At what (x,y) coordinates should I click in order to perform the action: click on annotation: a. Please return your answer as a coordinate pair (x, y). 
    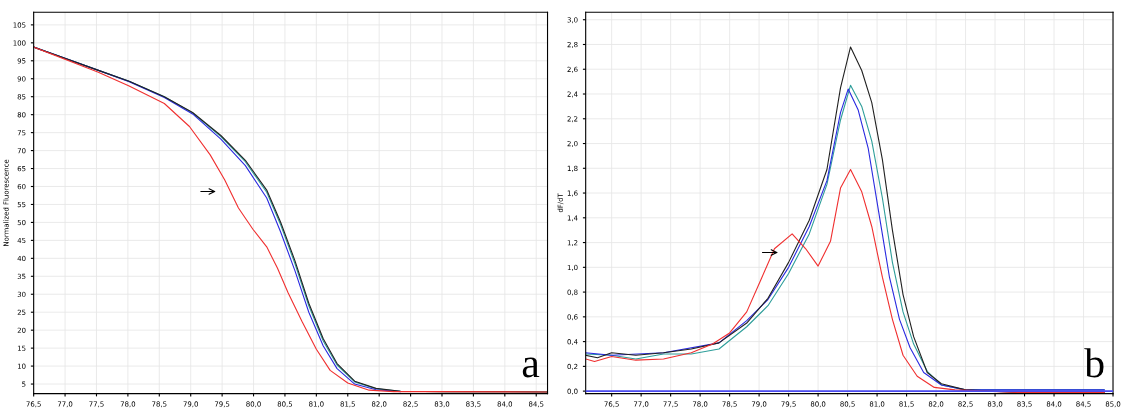
    Looking at the image, I should click on (531, 367).